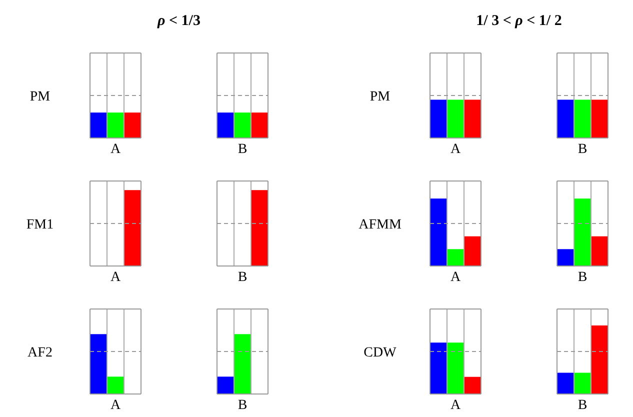  I want to click on y-axis-title: FM1, so click(40, 225).